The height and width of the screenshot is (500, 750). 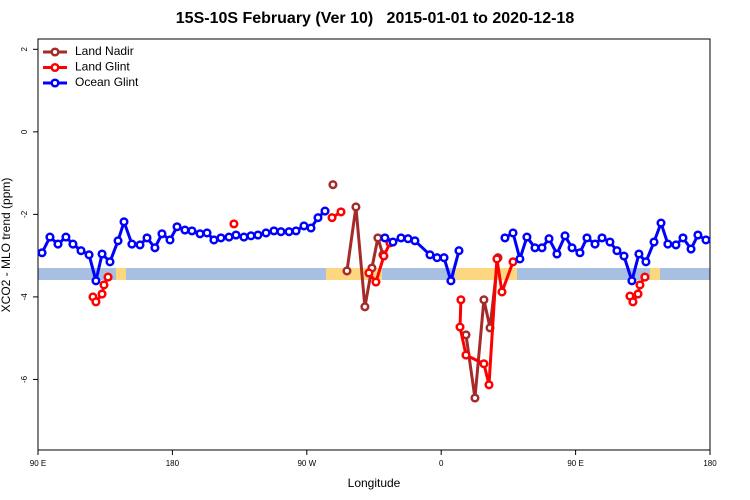 I want to click on y-tick-label: 0, so click(x=24, y=131).